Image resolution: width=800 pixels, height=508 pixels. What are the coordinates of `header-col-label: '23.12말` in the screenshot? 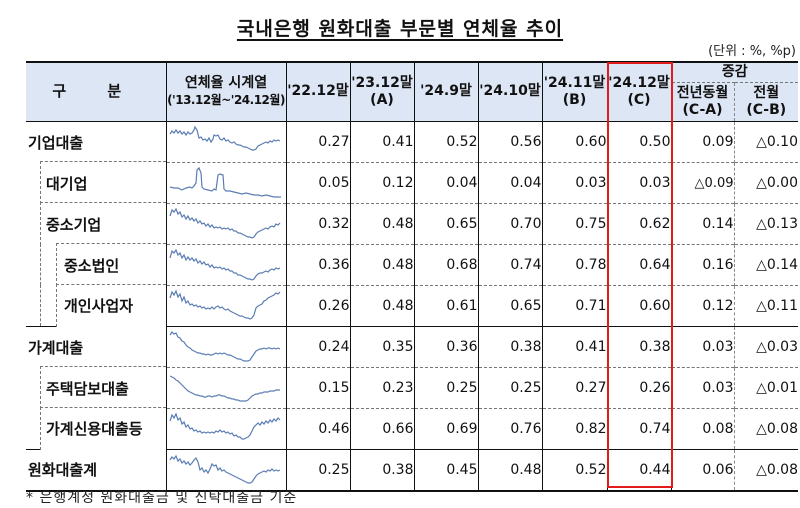 It's located at (382, 82).